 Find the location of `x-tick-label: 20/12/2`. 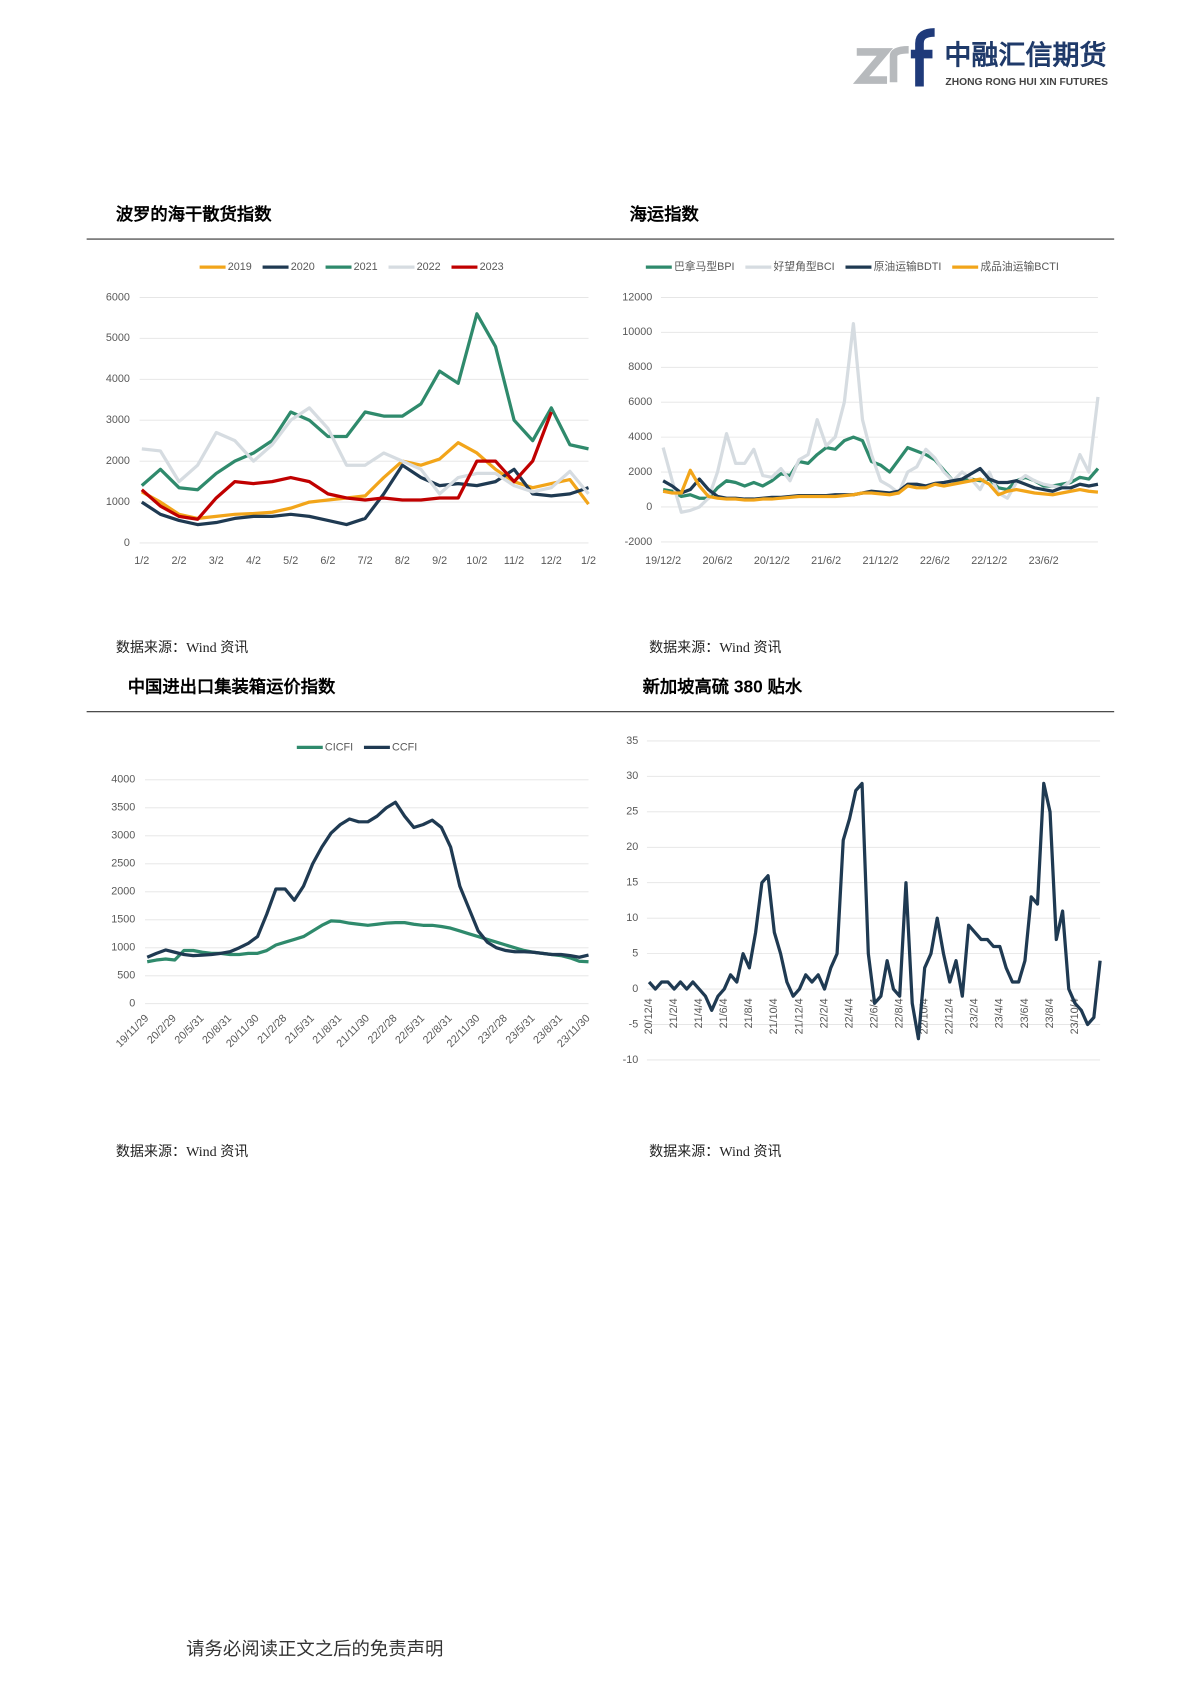

x-tick-label: 20/12/2 is located at coordinates (772, 561).